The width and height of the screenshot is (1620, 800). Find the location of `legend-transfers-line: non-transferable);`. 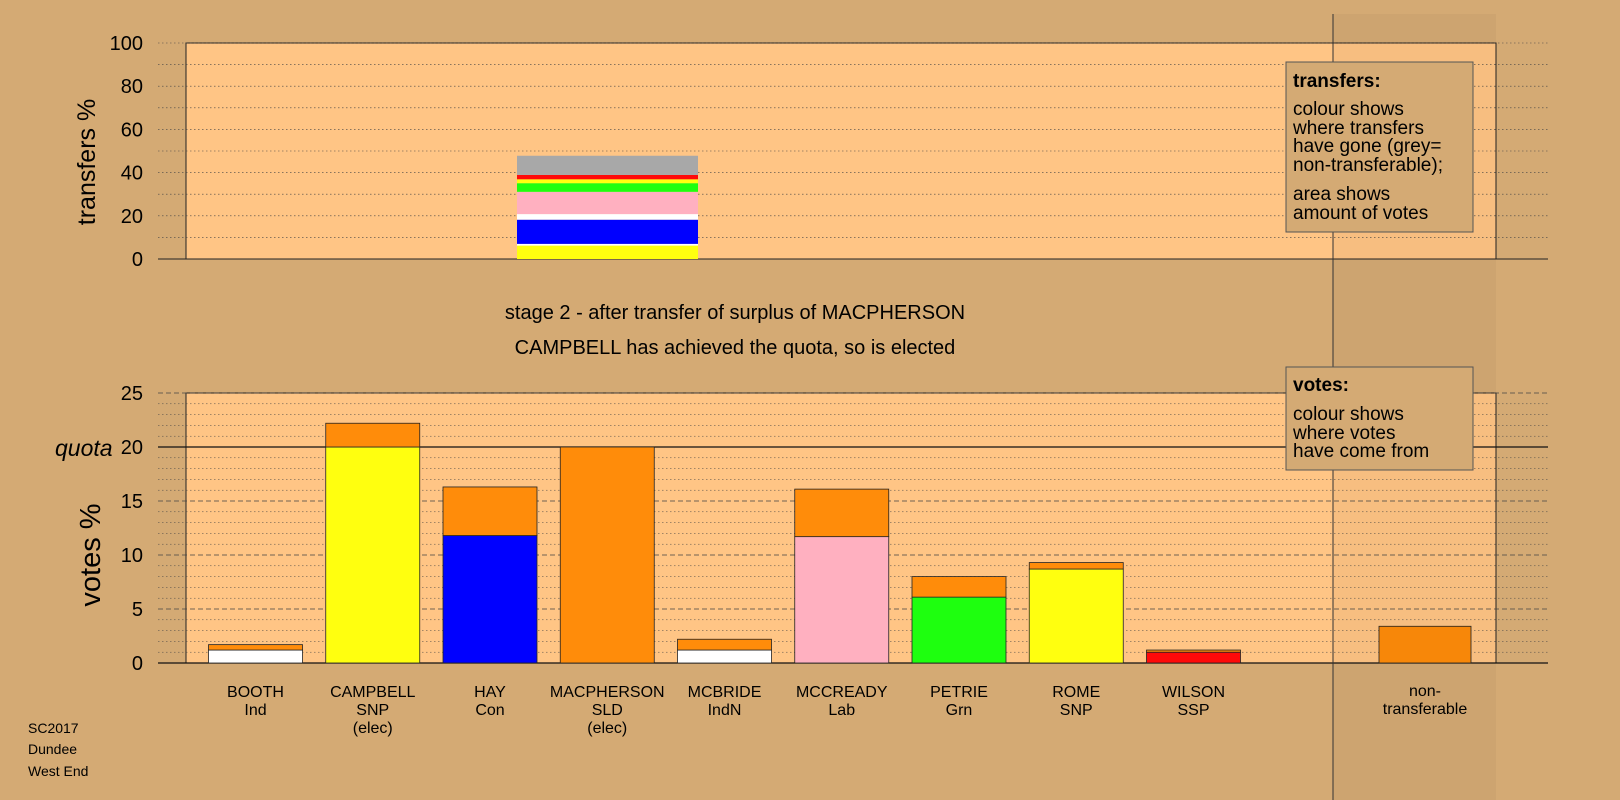

legend-transfers-line: non-transferable); is located at coordinates (1368, 165).